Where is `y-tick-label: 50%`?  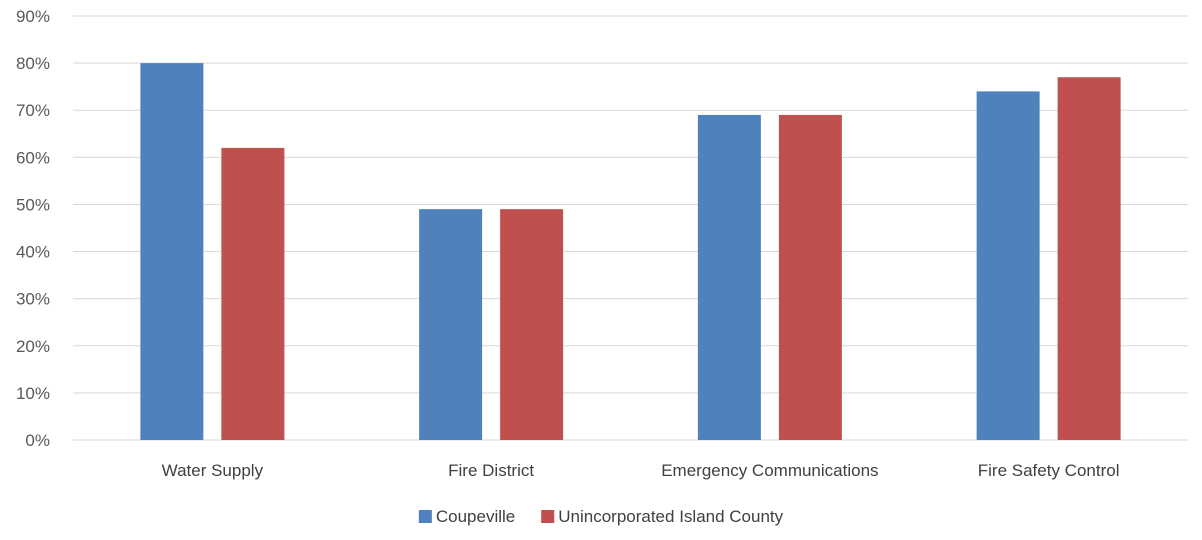
y-tick-label: 50% is located at coordinates (33, 204).